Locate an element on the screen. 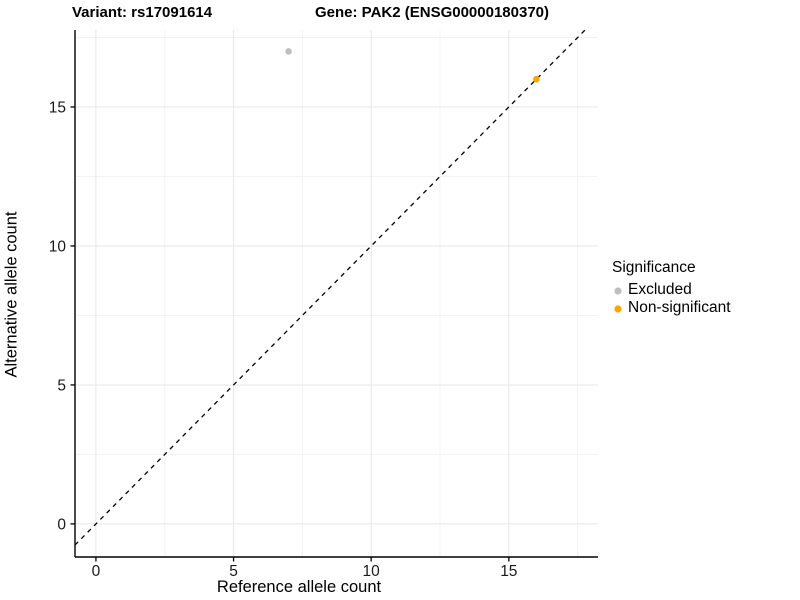 The width and height of the screenshot is (800, 600). plot-title-variant: Variant: rs17091614 is located at coordinates (142, 12).